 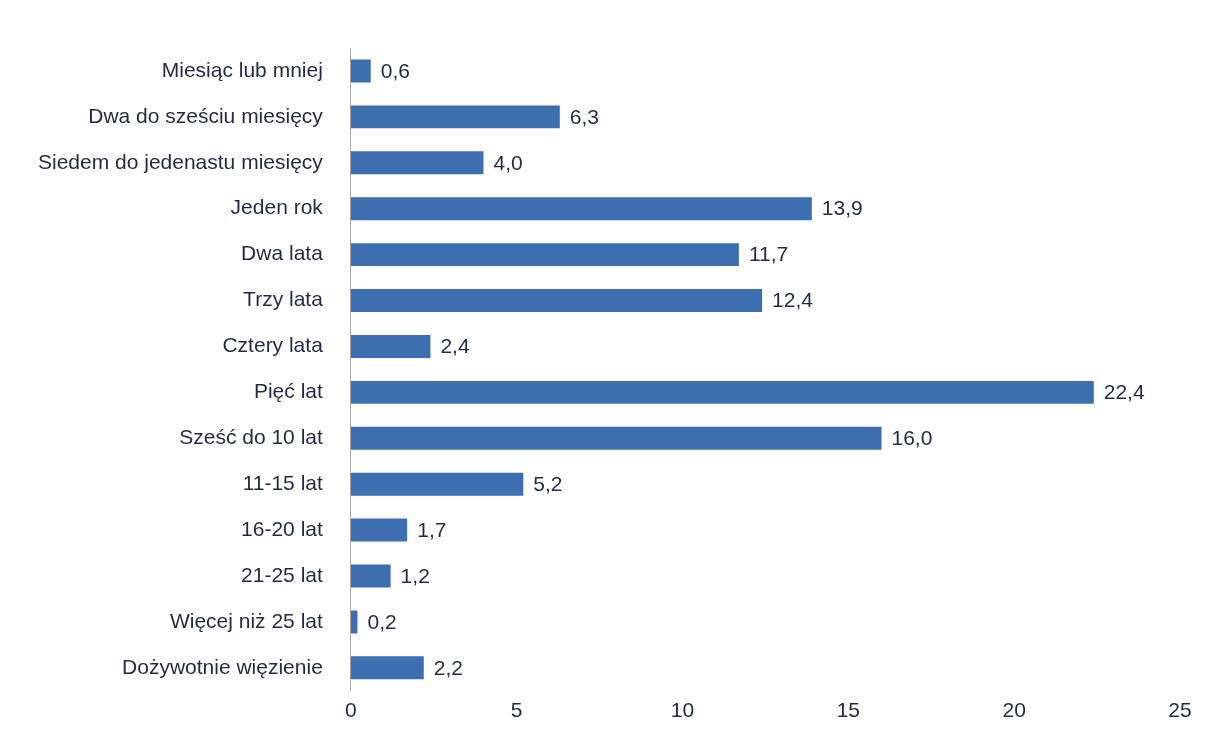 I want to click on y-tick-label: Jeden rok, so click(x=277, y=207).